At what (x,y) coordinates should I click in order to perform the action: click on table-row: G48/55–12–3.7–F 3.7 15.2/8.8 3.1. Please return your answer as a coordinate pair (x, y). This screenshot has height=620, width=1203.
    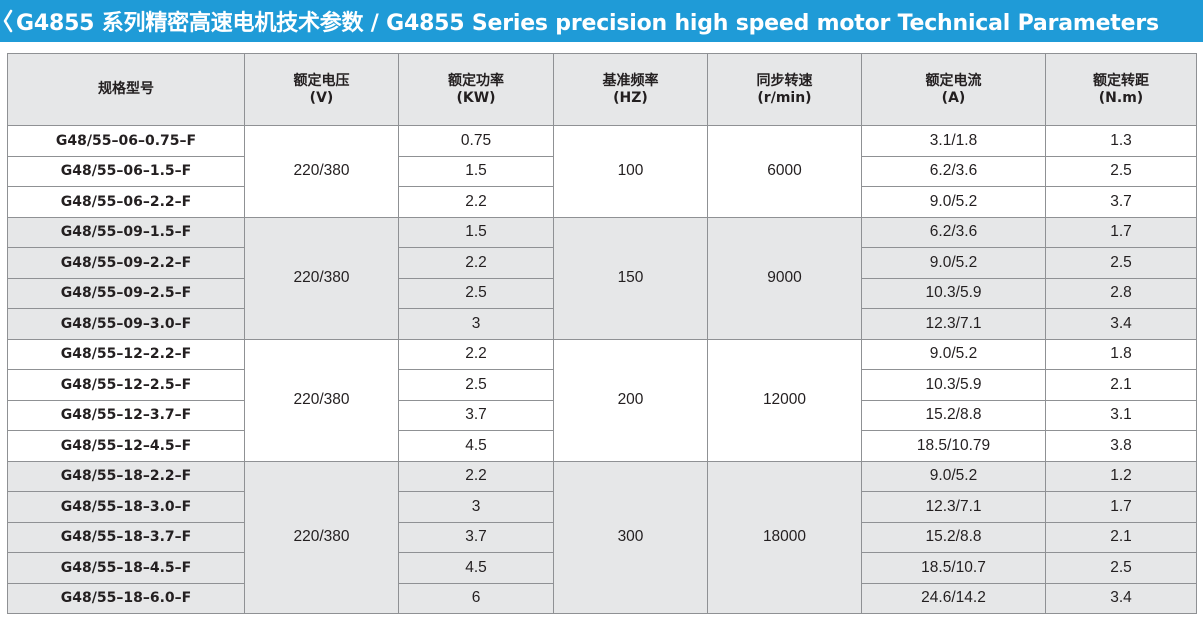
    Looking at the image, I should click on (602, 415).